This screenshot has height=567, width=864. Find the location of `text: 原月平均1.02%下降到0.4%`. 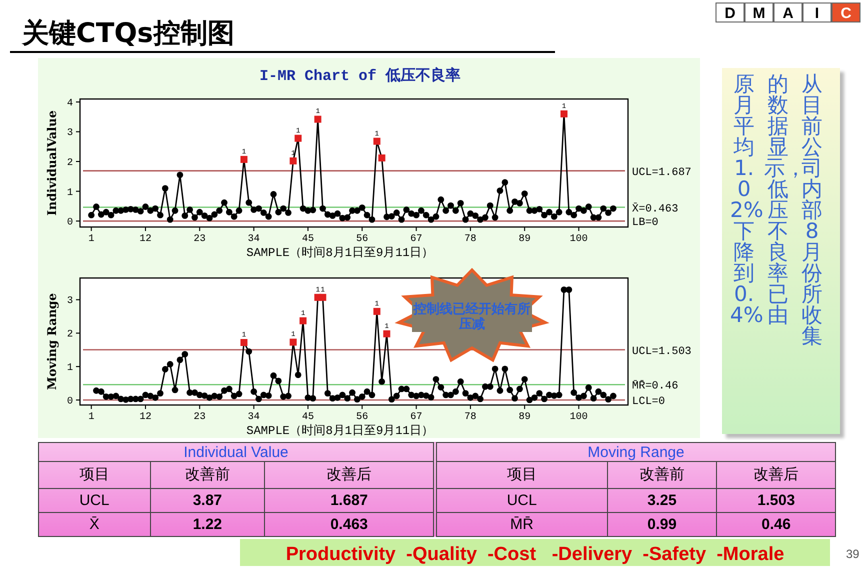

text: 原月平均1.02%下降到0.4% is located at coordinates (747, 199).